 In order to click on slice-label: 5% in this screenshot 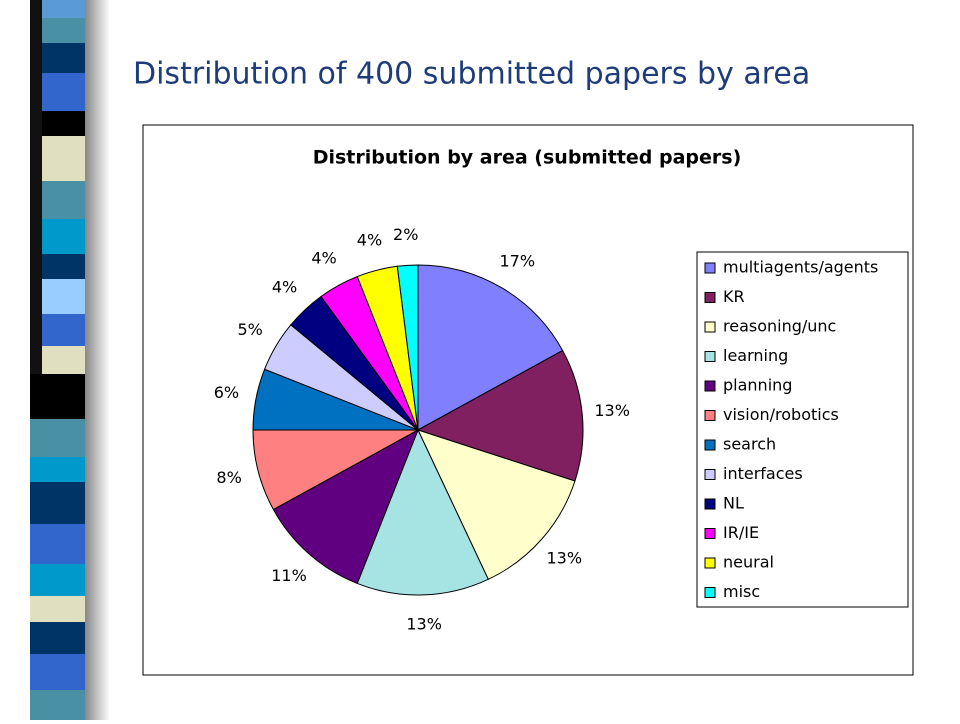, I will do `click(249, 329)`.